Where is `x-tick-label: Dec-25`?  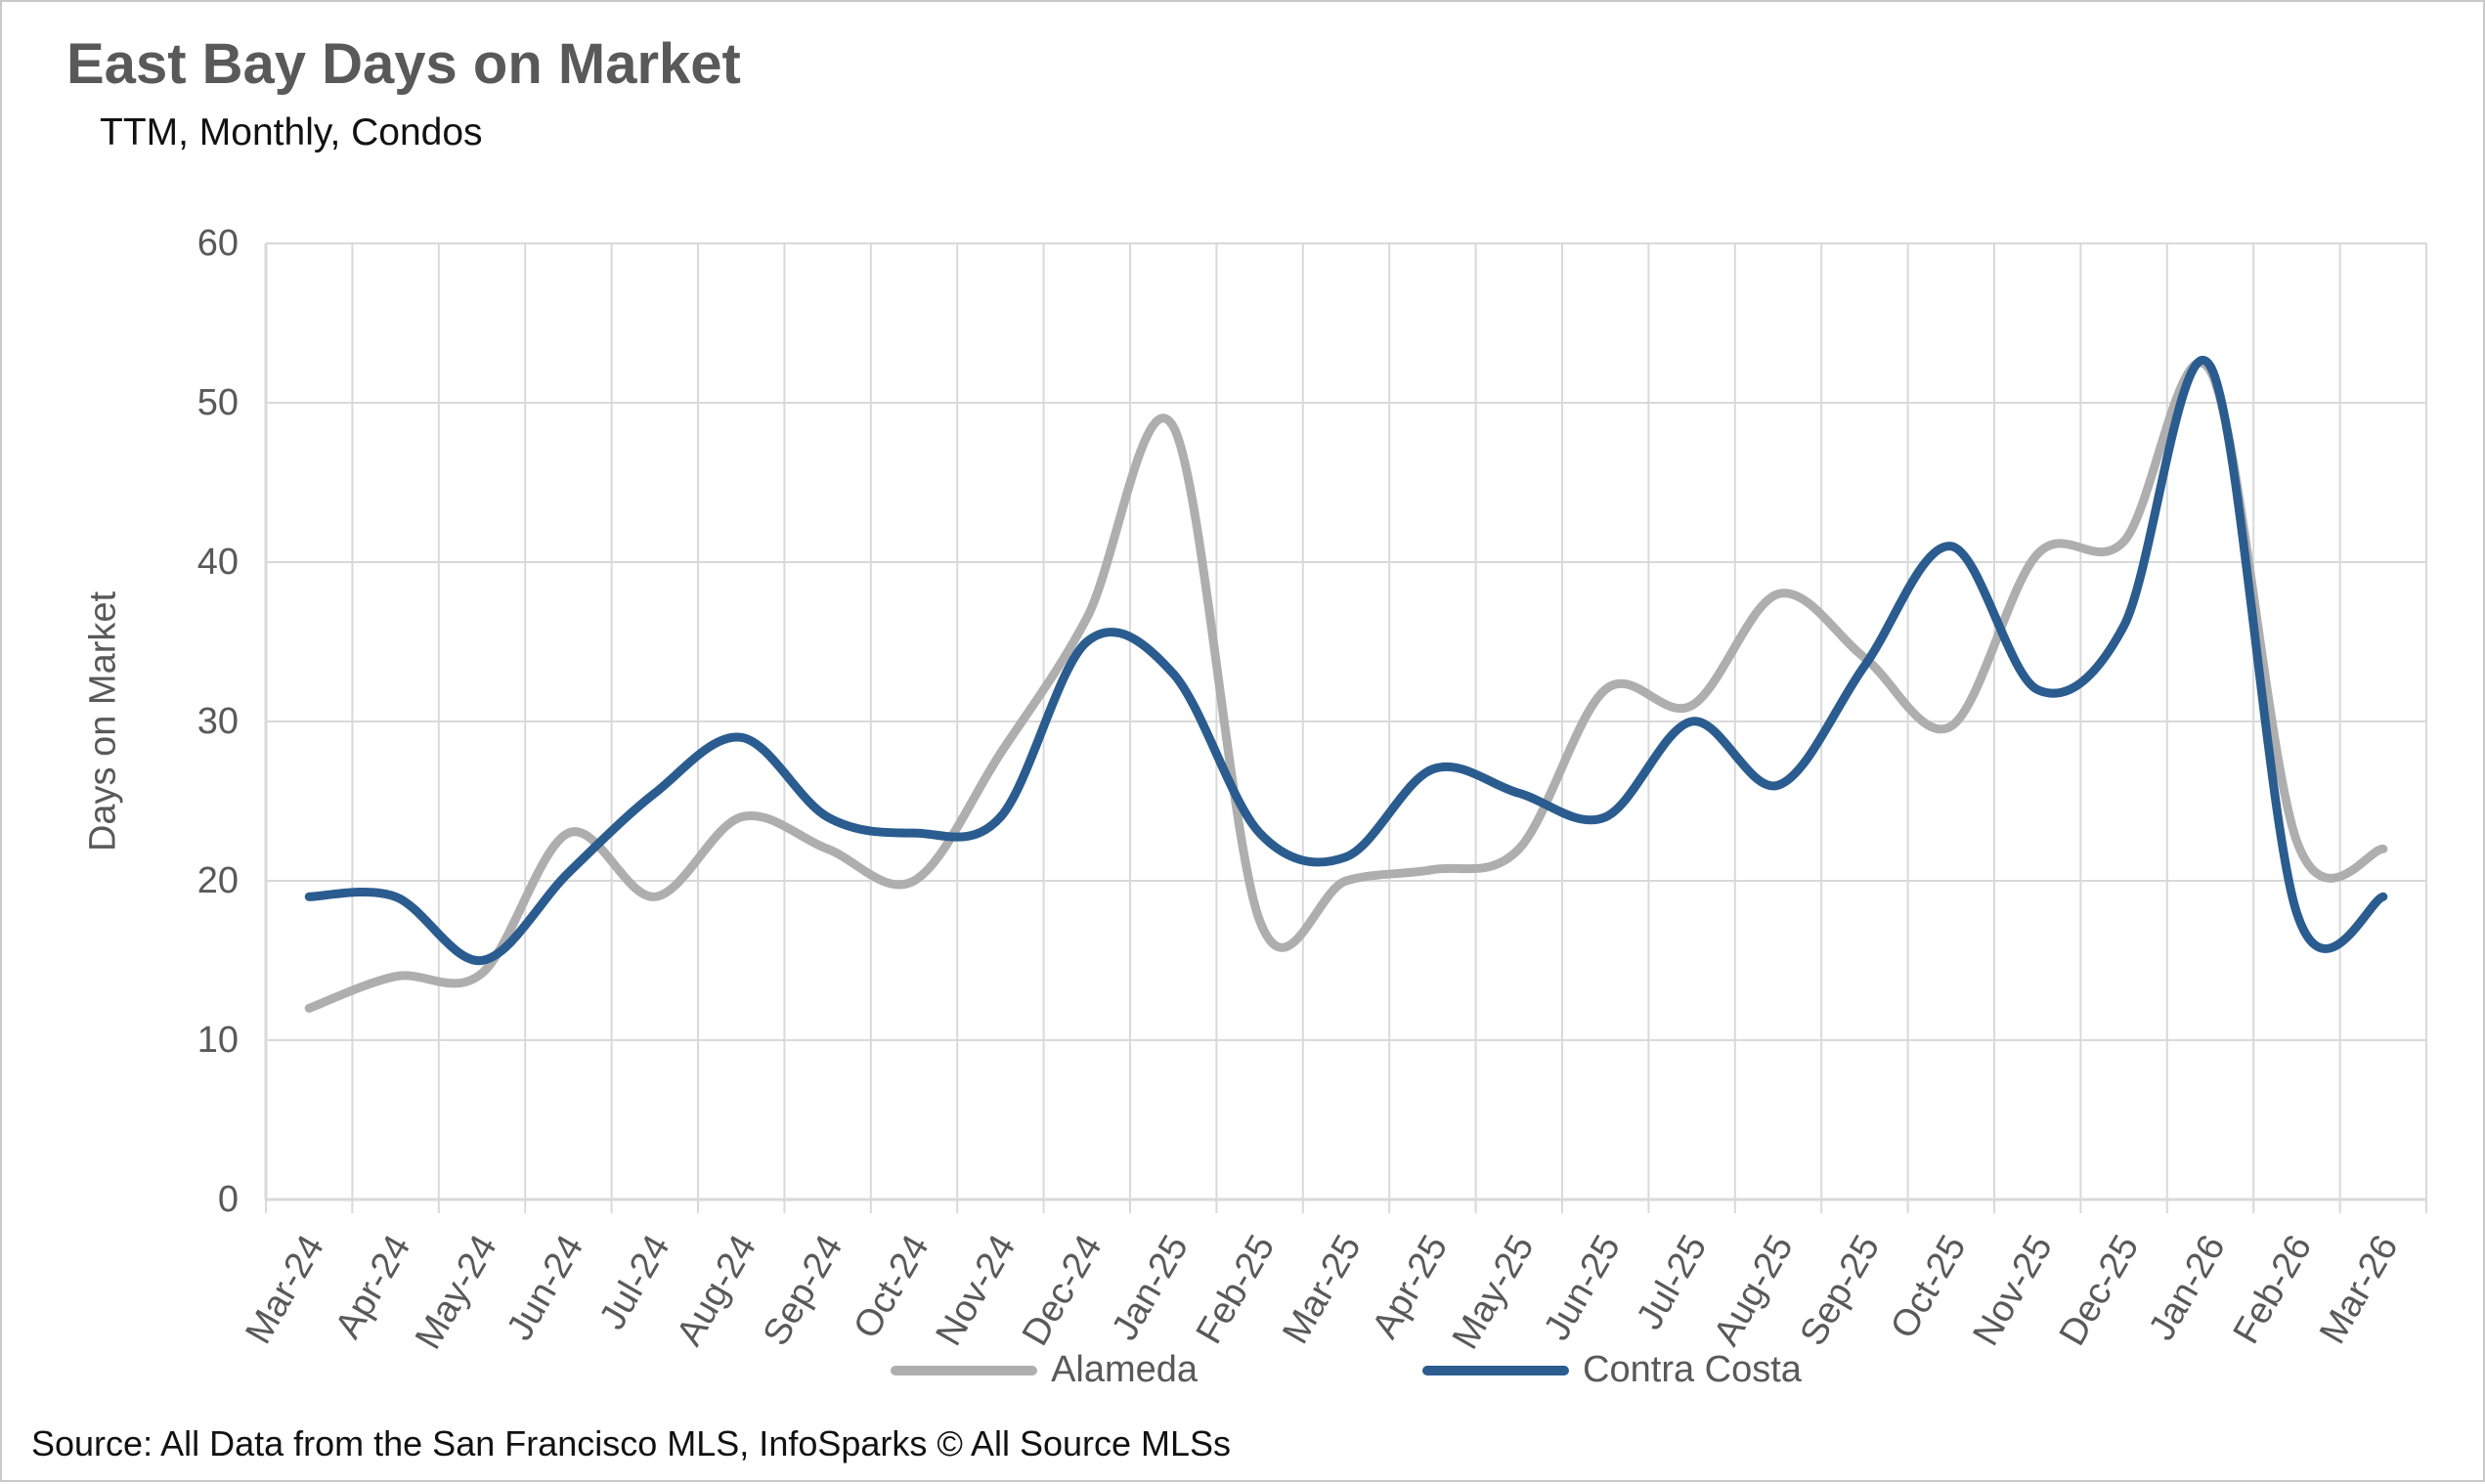 x-tick-label: Dec-25 is located at coordinates (2100, 1291).